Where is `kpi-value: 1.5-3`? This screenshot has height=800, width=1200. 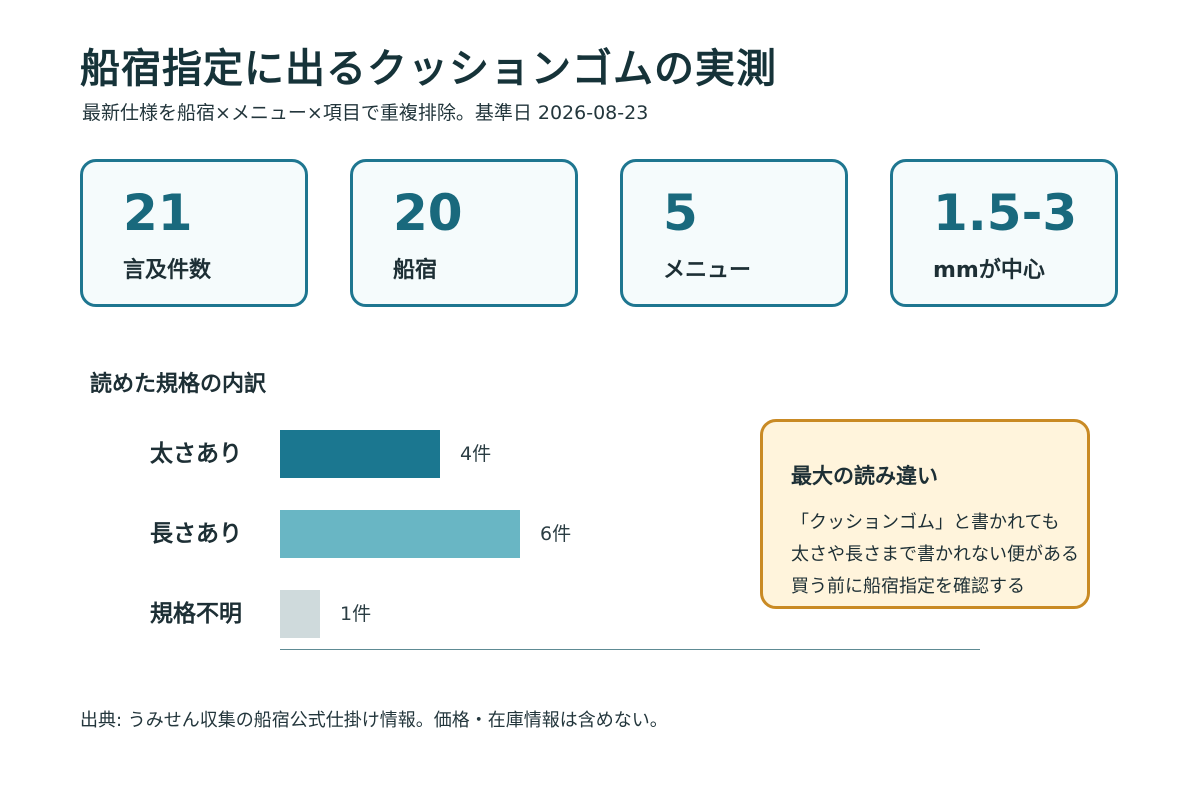
kpi-value: 1.5-3 is located at coordinates (1005, 213).